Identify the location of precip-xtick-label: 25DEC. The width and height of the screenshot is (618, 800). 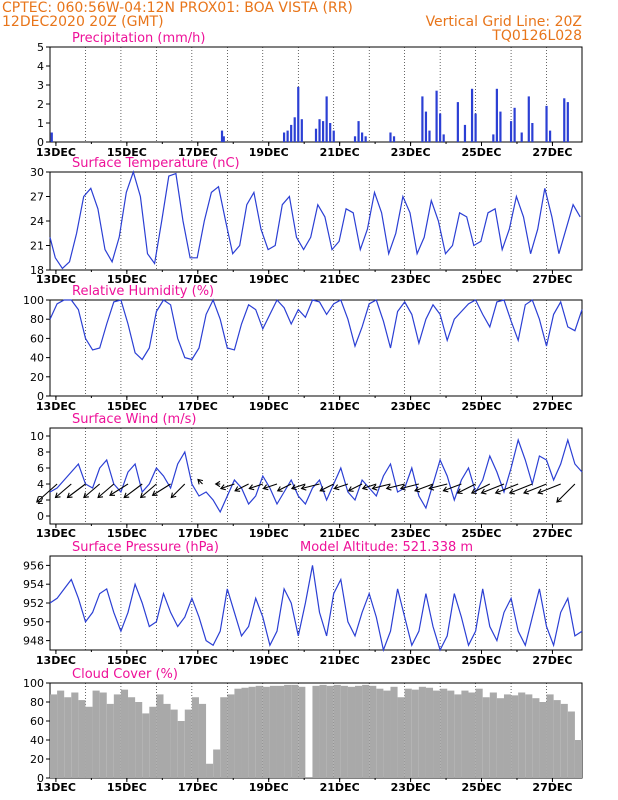
(481, 152).